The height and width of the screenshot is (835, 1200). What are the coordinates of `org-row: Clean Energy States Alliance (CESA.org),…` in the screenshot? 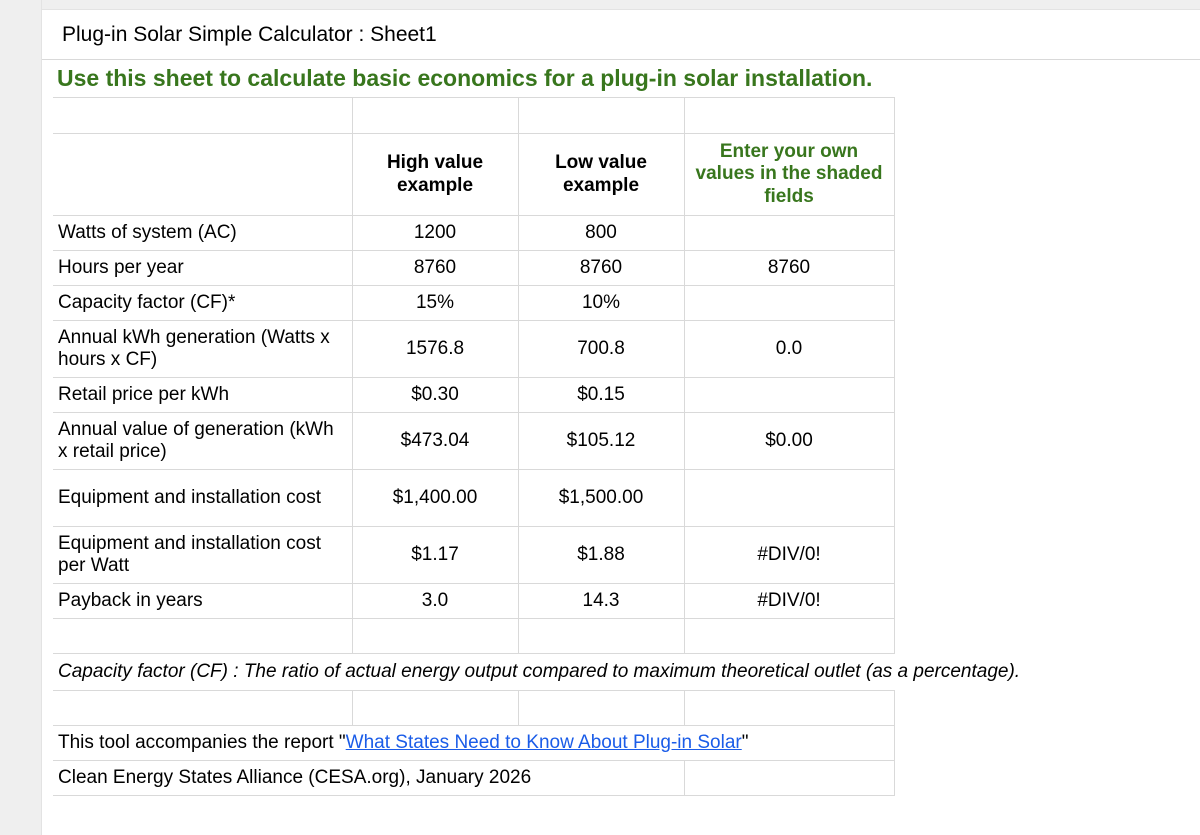 It's located at (474, 778).